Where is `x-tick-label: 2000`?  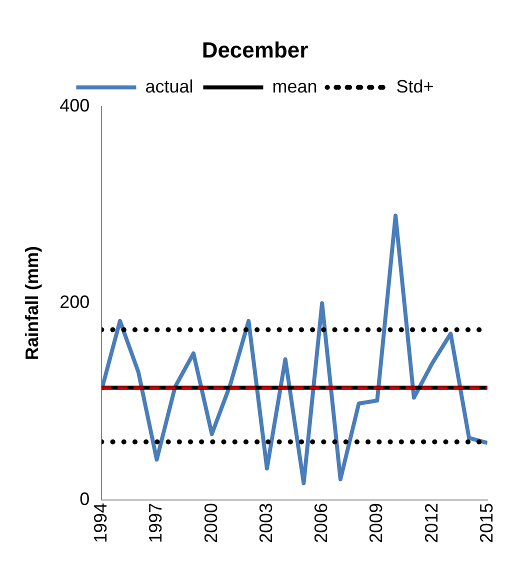 x-tick-label: 2000 is located at coordinates (210, 523).